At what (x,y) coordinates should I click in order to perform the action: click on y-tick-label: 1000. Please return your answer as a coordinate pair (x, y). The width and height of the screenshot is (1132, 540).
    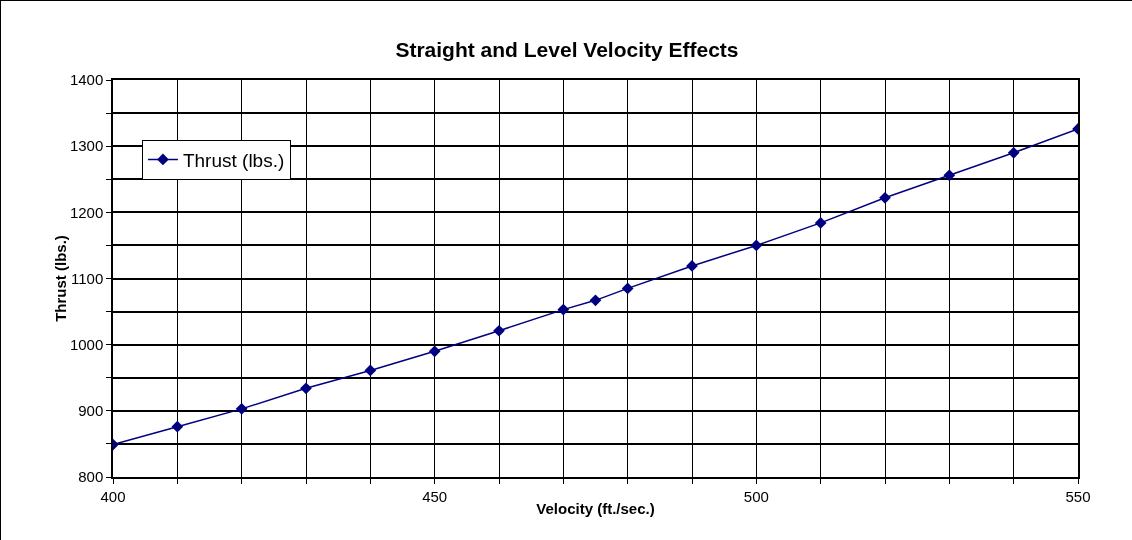
    Looking at the image, I should click on (86, 344).